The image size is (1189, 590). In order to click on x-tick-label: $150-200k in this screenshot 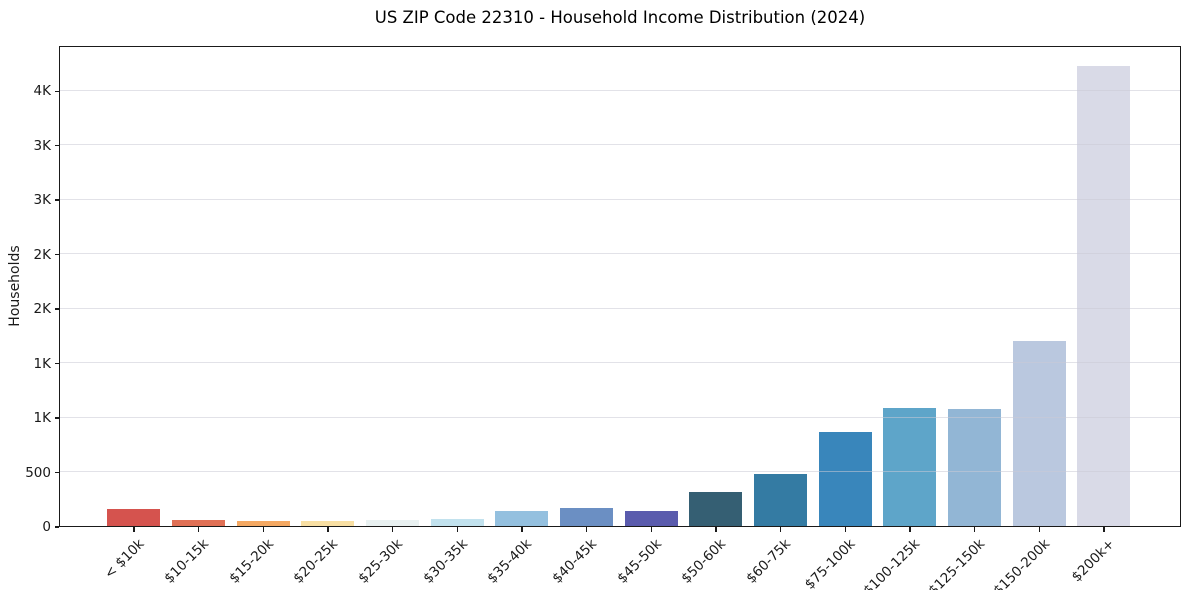, I will do `click(1021, 563)`.